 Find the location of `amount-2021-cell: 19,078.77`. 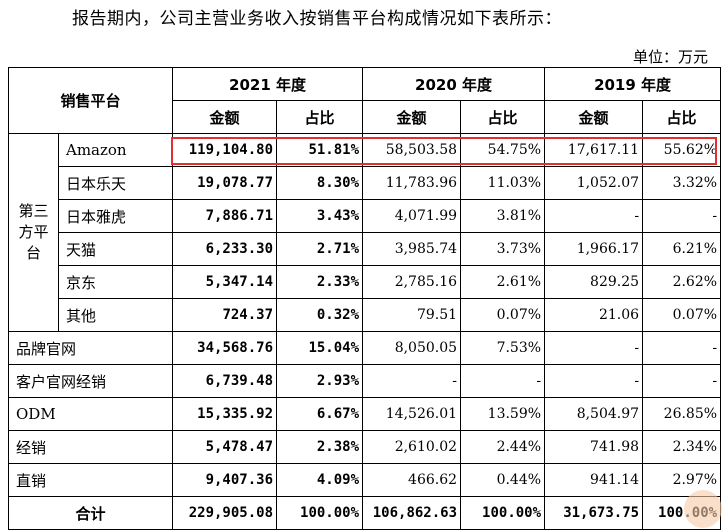

amount-2021-cell: 19,078.77 is located at coordinates (225, 183).